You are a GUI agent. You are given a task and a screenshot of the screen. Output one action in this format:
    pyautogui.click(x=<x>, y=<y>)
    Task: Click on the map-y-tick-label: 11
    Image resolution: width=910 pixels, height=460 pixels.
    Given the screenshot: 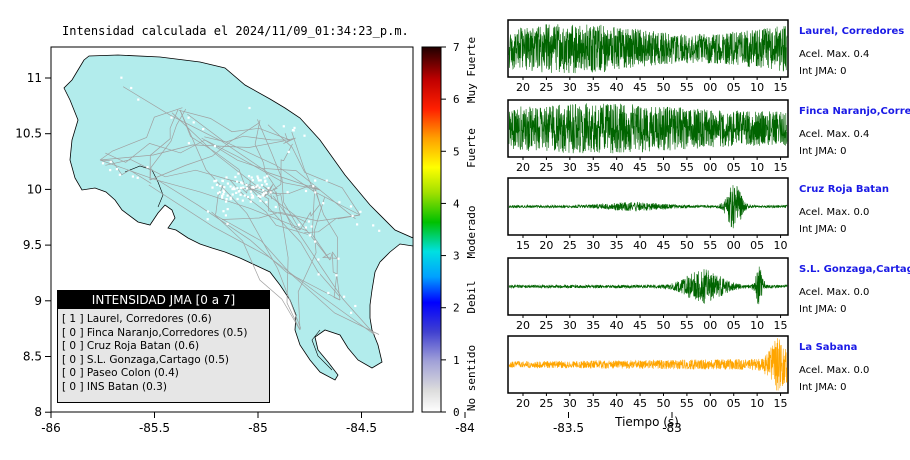 What is the action you would take?
    pyautogui.click(x=34, y=78)
    